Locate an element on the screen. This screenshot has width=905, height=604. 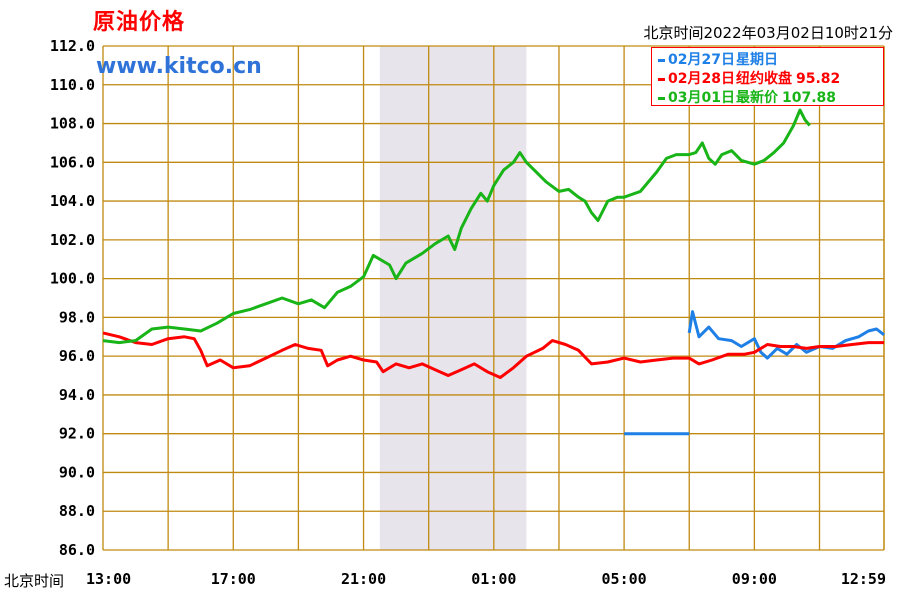
x-axis-prefix: 北京时间 is located at coordinates (34, 581).